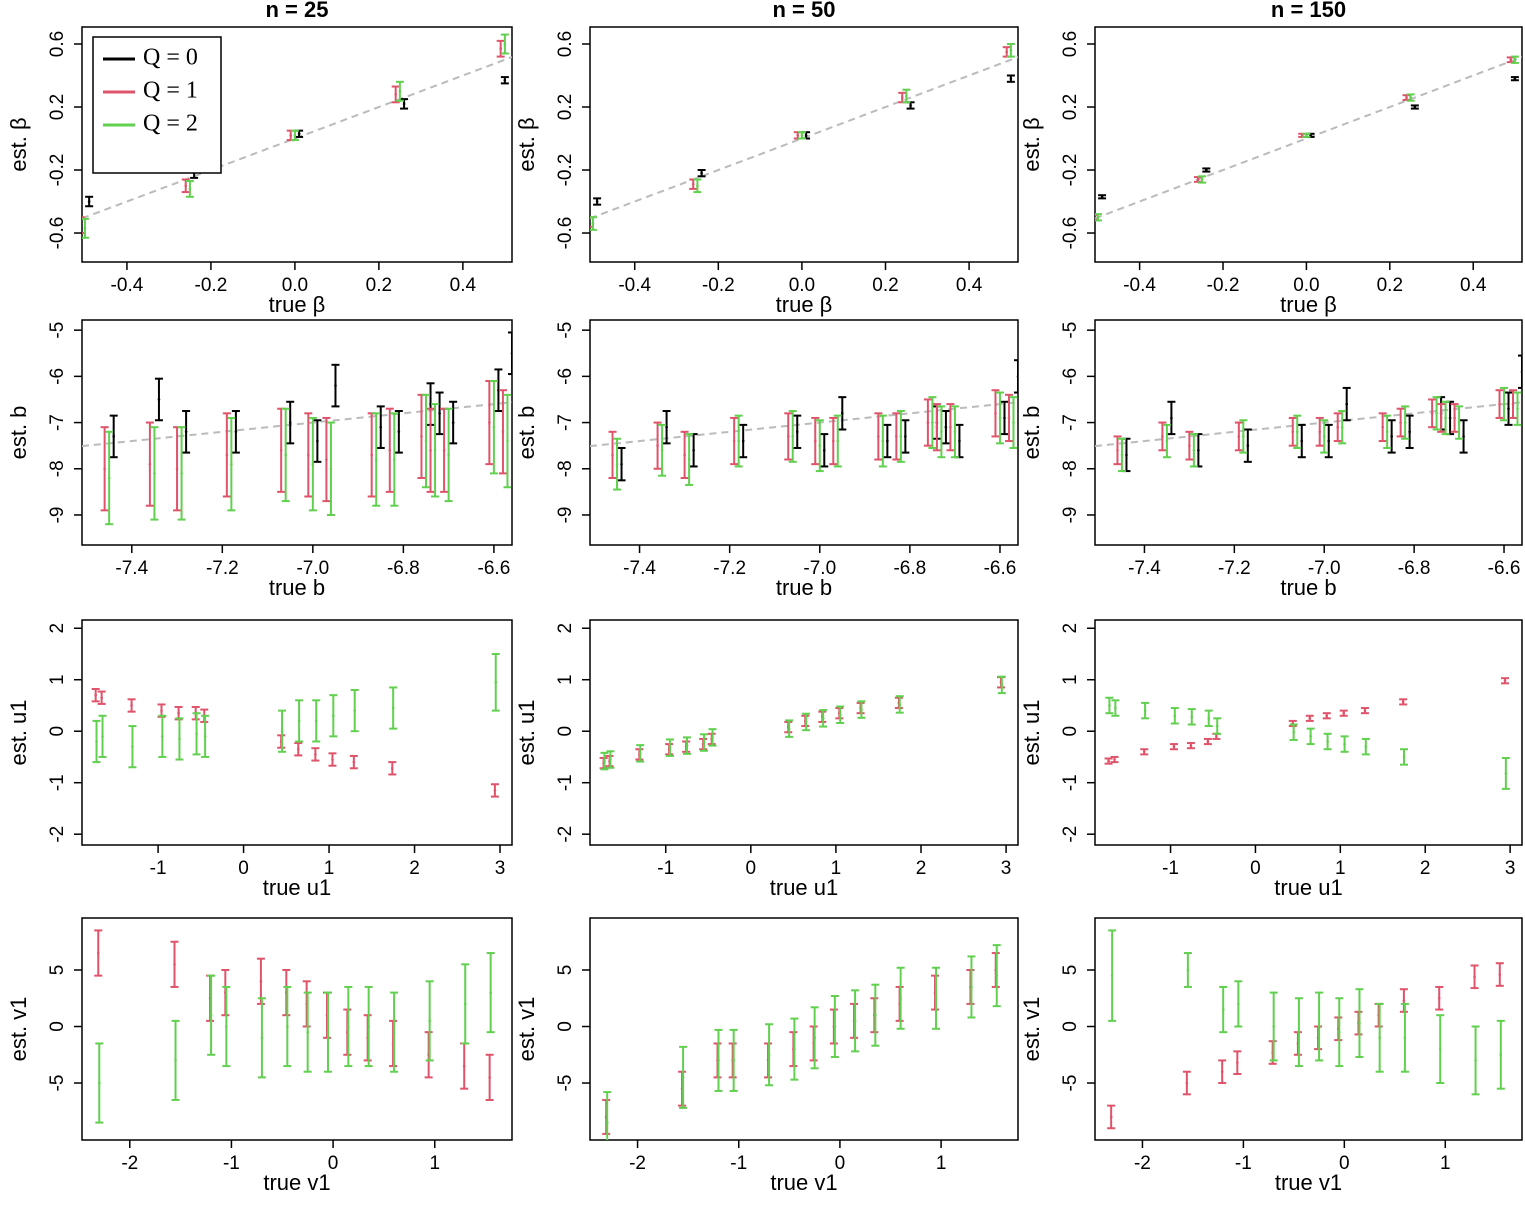 This screenshot has width=1525, height=1211. What do you see at coordinates (1414, 568) in the screenshot?
I see `x-tick-label: -6.8` at bounding box center [1414, 568].